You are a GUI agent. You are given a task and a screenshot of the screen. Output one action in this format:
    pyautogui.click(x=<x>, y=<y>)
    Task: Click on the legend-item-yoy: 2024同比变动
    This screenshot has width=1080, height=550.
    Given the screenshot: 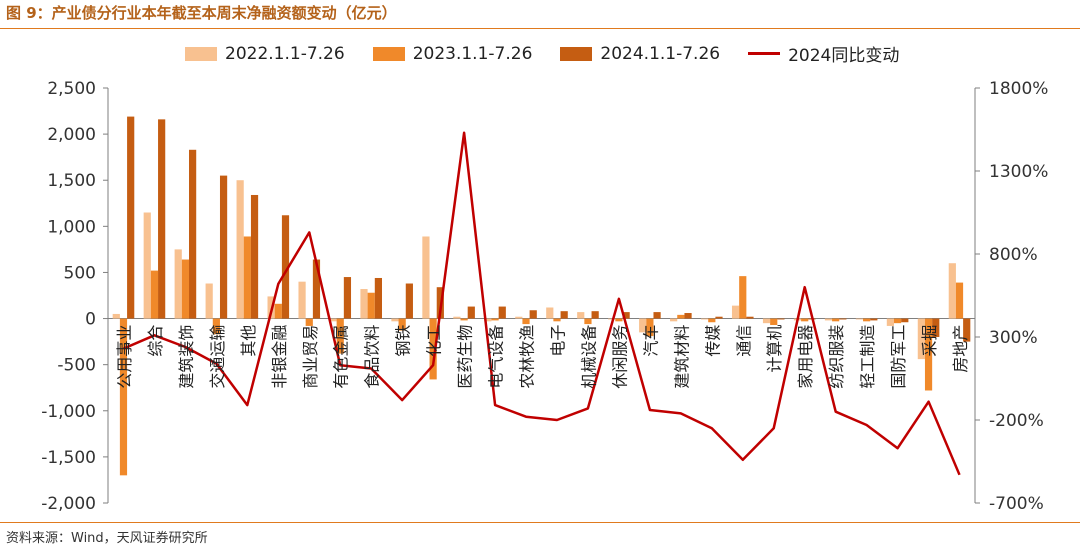 What is the action you would take?
    pyautogui.click(x=823, y=53)
    